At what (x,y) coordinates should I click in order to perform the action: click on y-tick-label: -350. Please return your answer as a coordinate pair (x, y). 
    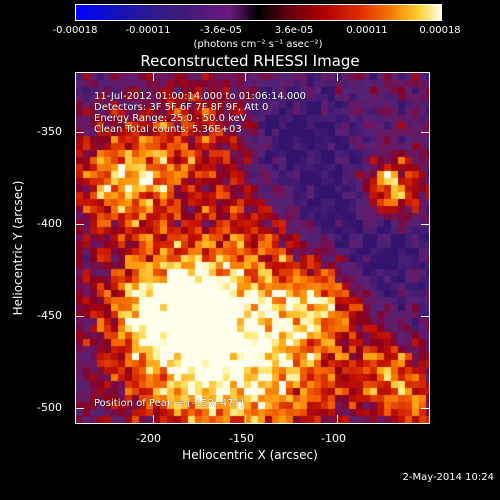
    Looking at the image, I should click on (49, 131).